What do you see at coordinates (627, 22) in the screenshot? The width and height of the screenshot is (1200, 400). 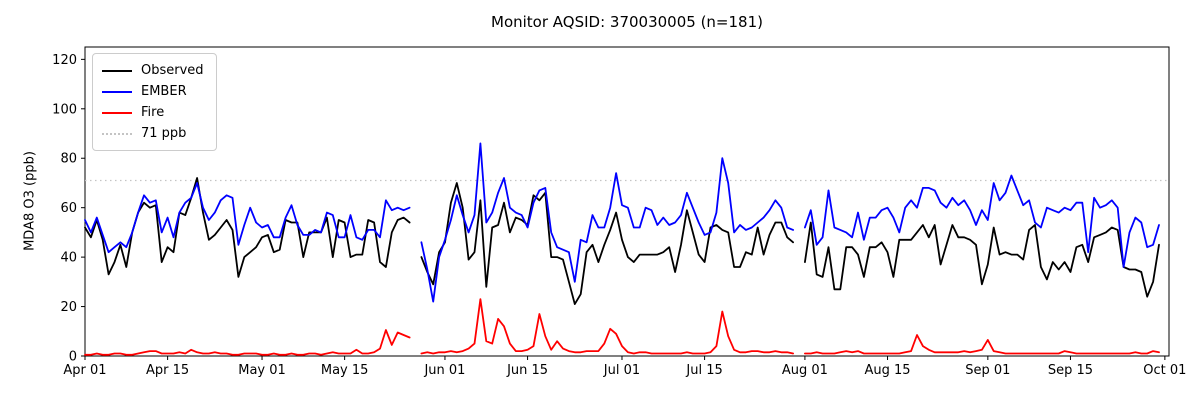 I see `chart-title: Monitor AQSID: 370030005 (n=181)` at bounding box center [627, 22].